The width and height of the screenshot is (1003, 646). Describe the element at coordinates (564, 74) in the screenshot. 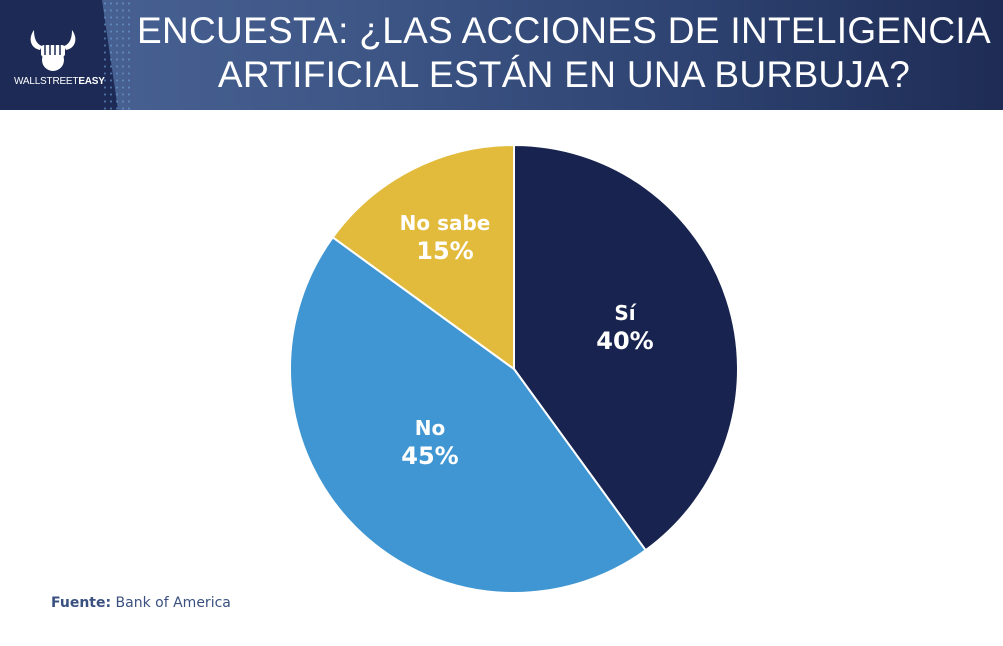

I see `title-line-2: ARTIFICIAL ESTÁN EN UNA BURBUJA?` at that location.